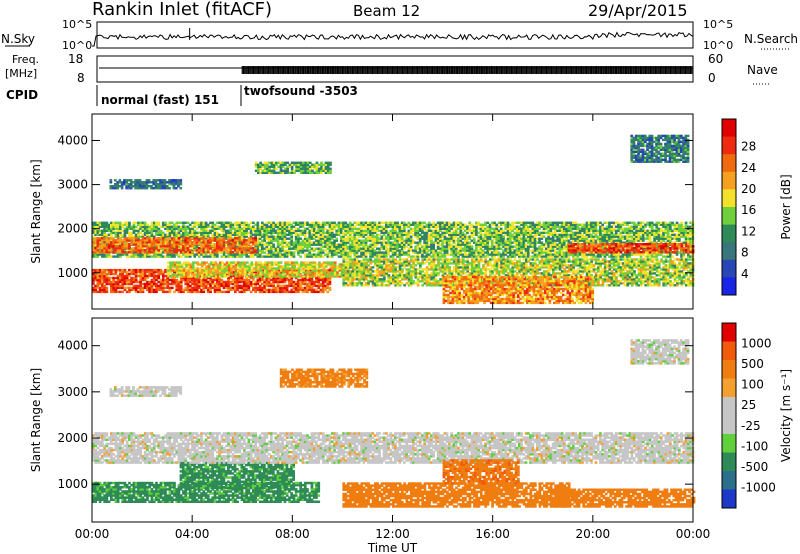 The image size is (800, 554). What do you see at coordinates (771, 39) in the screenshot?
I see `nsearch-label: N.Search` at bounding box center [771, 39].